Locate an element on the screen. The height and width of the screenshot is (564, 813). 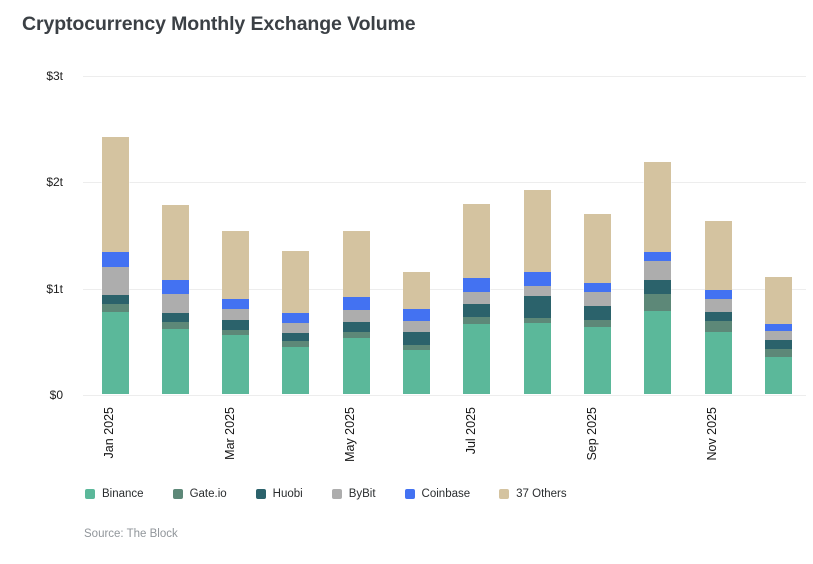
bar-segment-bybit-mar-2025 is located at coordinates (236, 314).